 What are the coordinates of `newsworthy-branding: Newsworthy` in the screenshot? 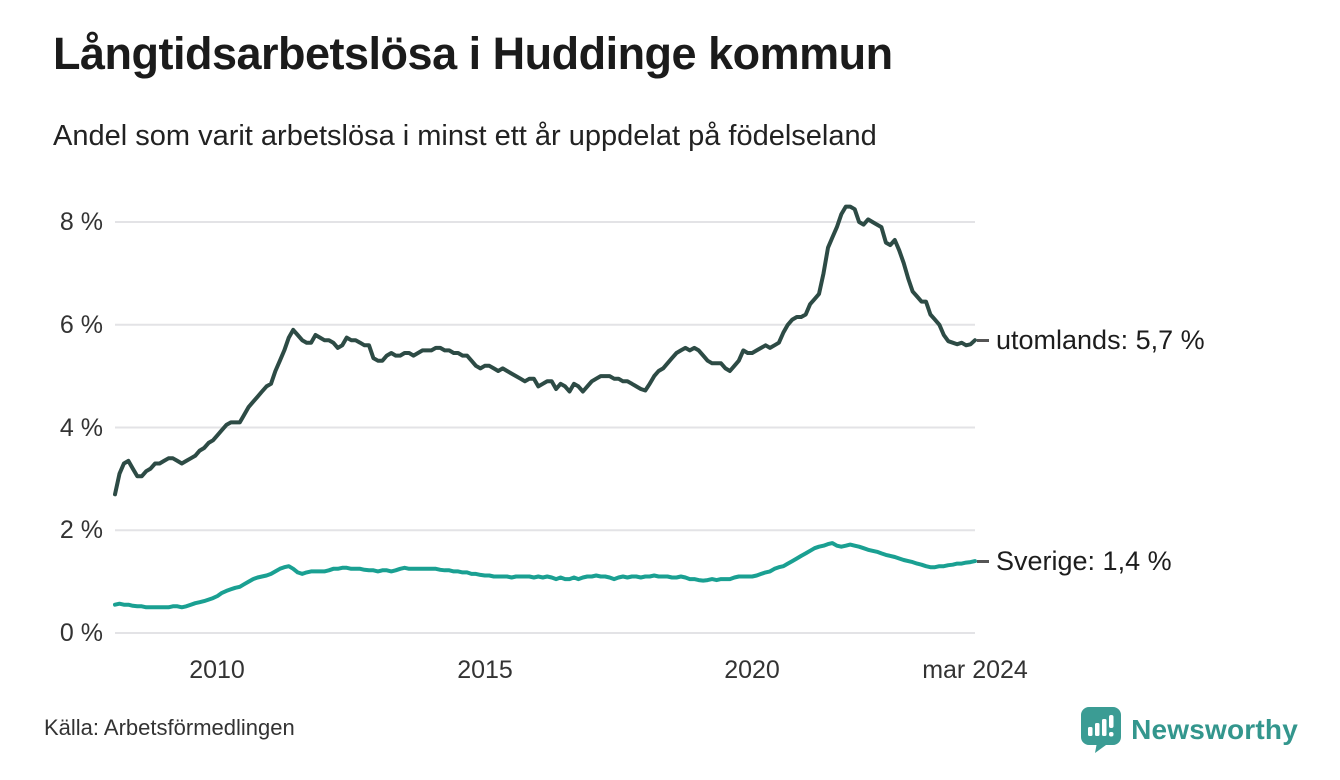 It's located at (1189, 729).